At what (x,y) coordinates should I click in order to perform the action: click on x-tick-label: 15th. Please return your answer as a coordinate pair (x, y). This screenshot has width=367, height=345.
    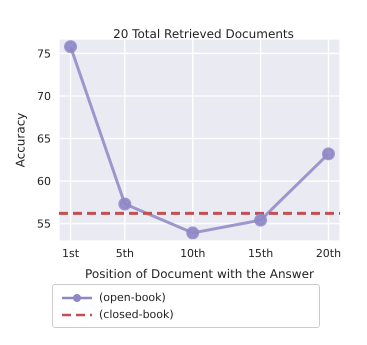
    Looking at the image, I should click on (261, 253).